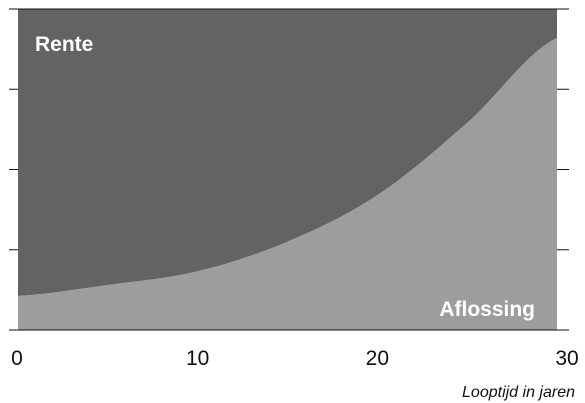 This screenshot has width=585, height=403. I want to click on series-label-aflossing: Aflossing, so click(487, 309).